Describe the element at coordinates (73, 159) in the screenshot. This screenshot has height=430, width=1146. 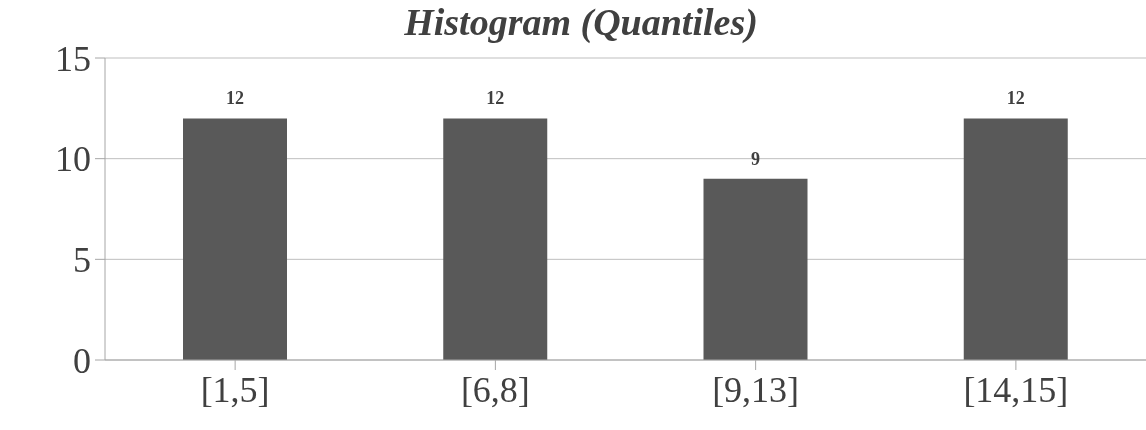
I see `y-tick-label: 10` at that location.